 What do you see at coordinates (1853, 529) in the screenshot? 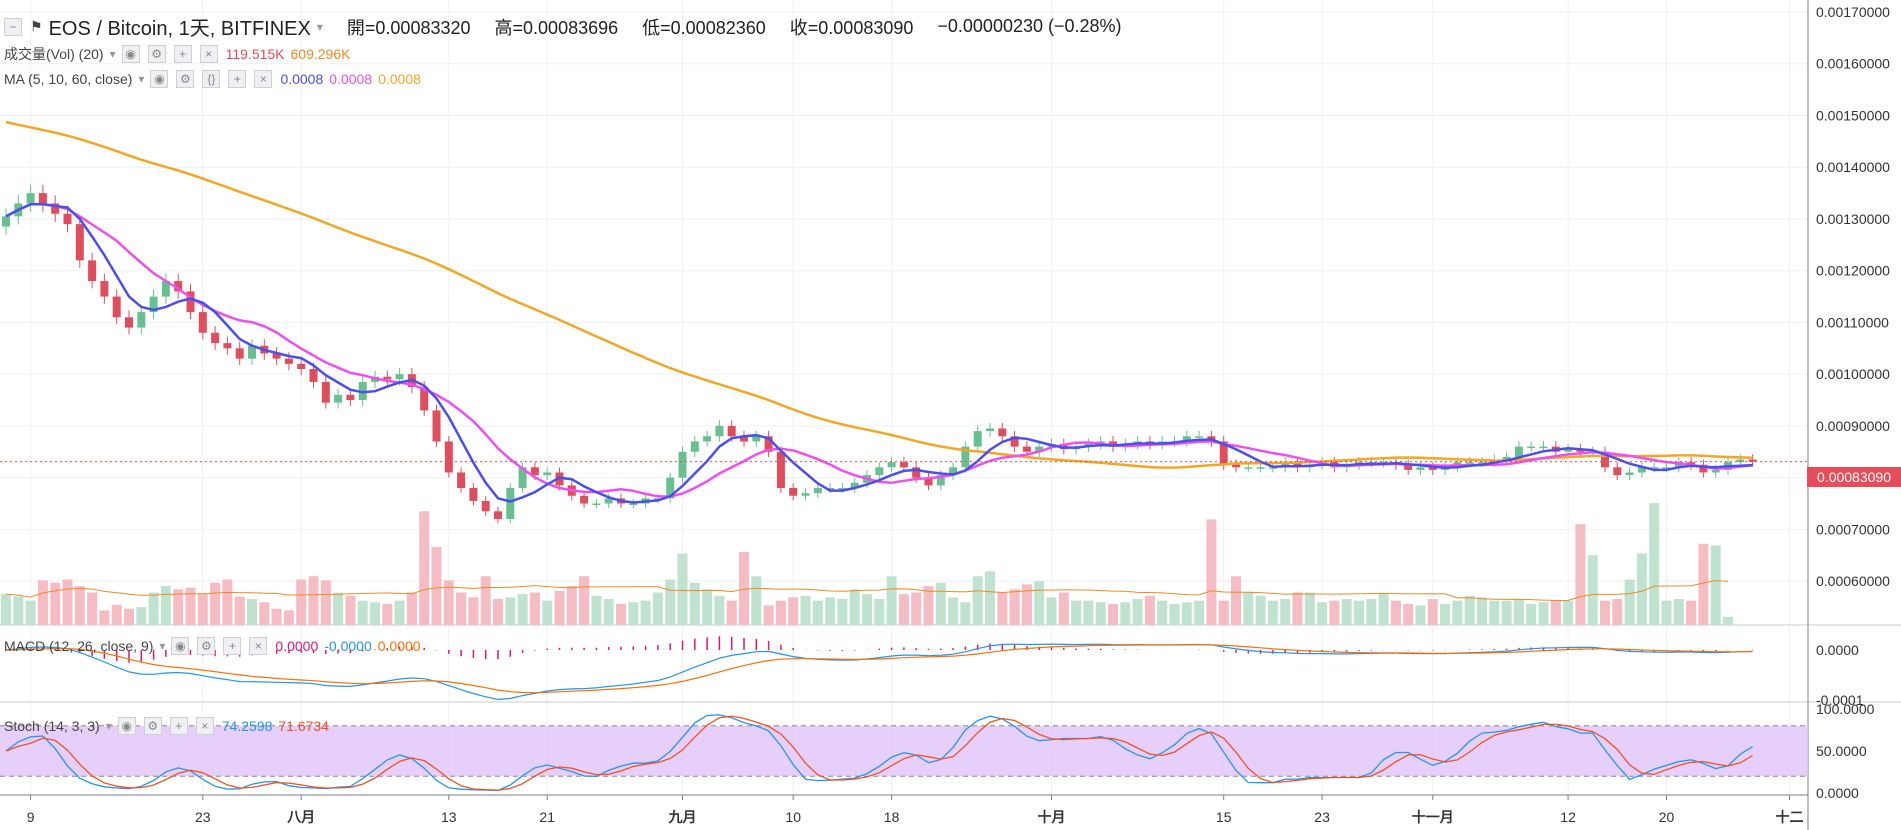
I see `price-tick-label: 0.00070000` at bounding box center [1853, 529].